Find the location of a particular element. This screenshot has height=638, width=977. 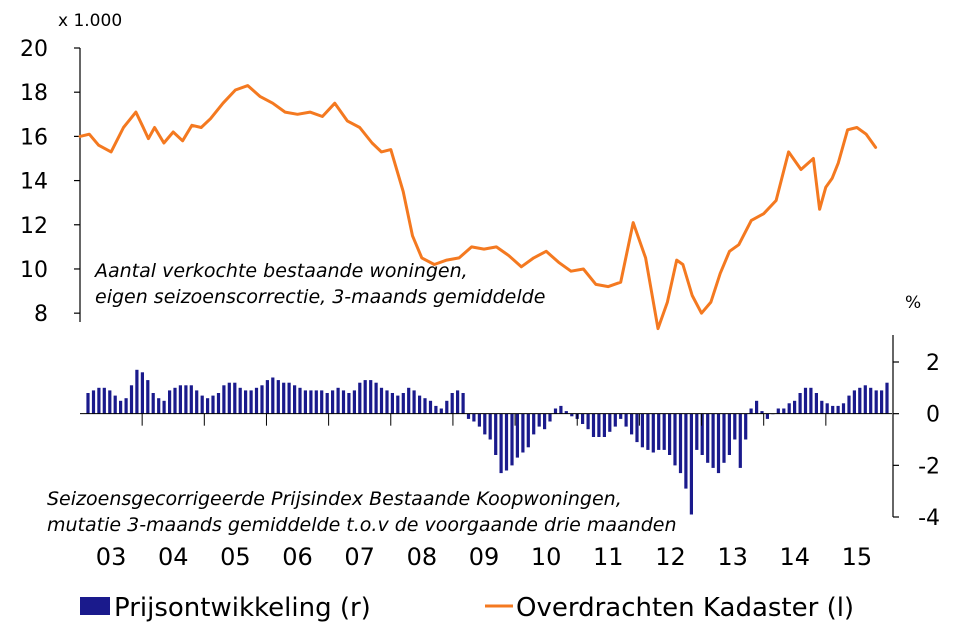

top-y-tick-label: 8 is located at coordinates (41, 314).